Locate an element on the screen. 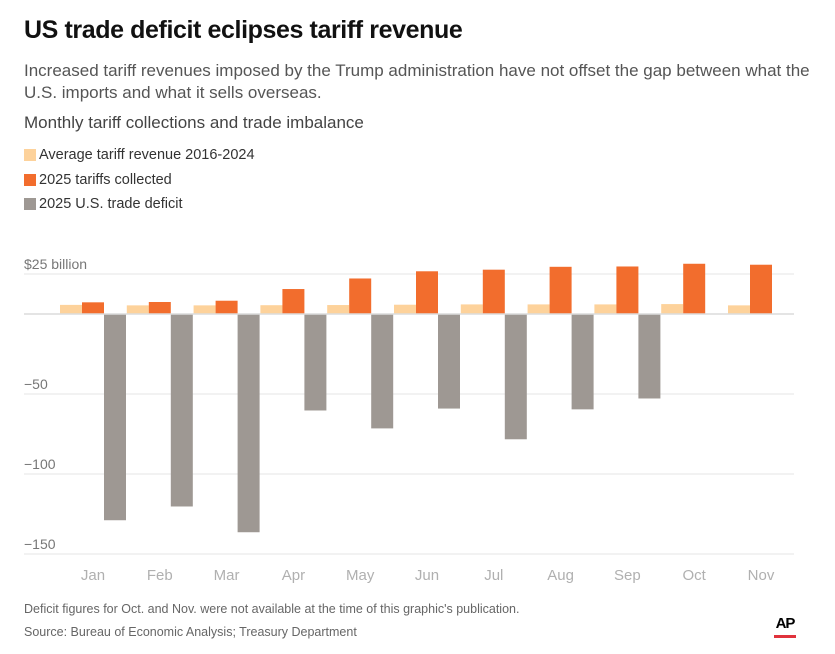 The image size is (835, 654). x-tick-label: Feb is located at coordinates (160, 575).